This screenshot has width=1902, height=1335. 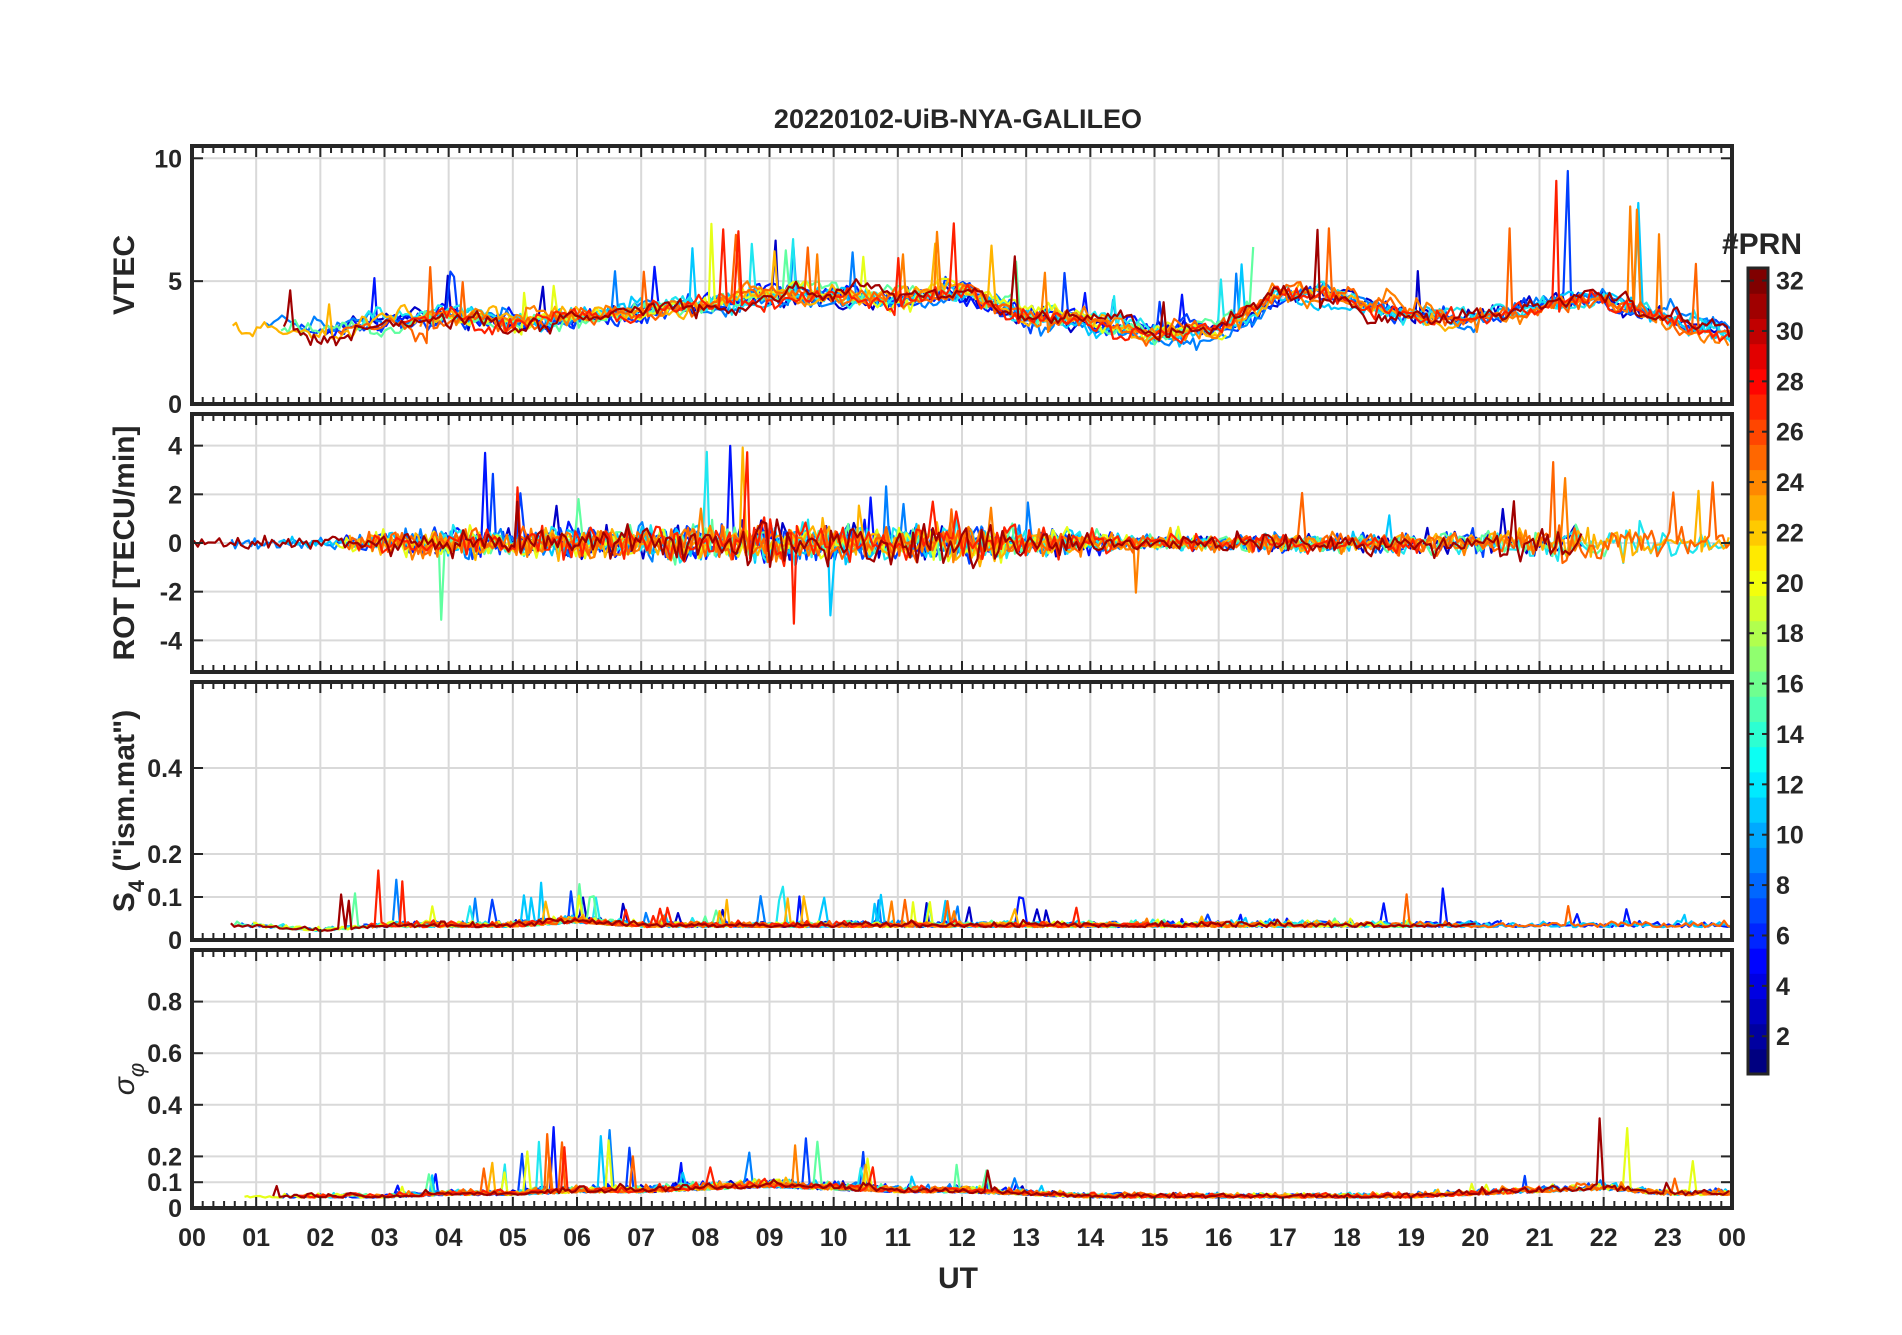 What do you see at coordinates (1790, 382) in the screenshot?
I see `colorbar-tick-label: 28` at bounding box center [1790, 382].